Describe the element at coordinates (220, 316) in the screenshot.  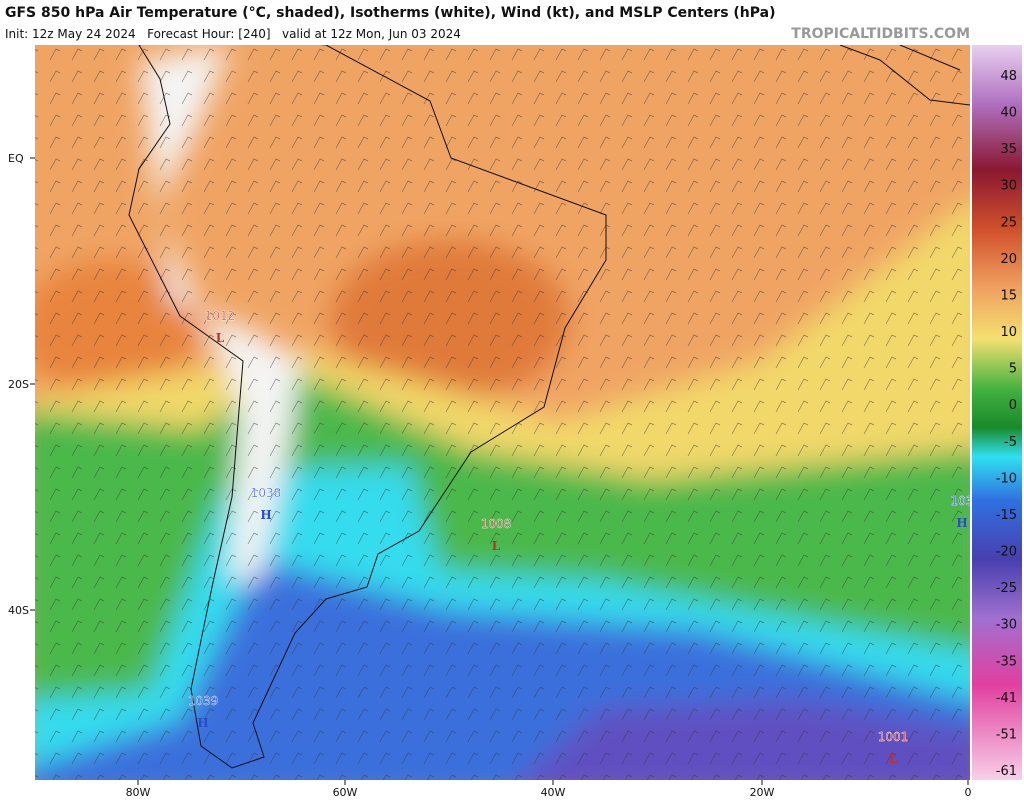
I see `pressure-value: 1012` at that location.